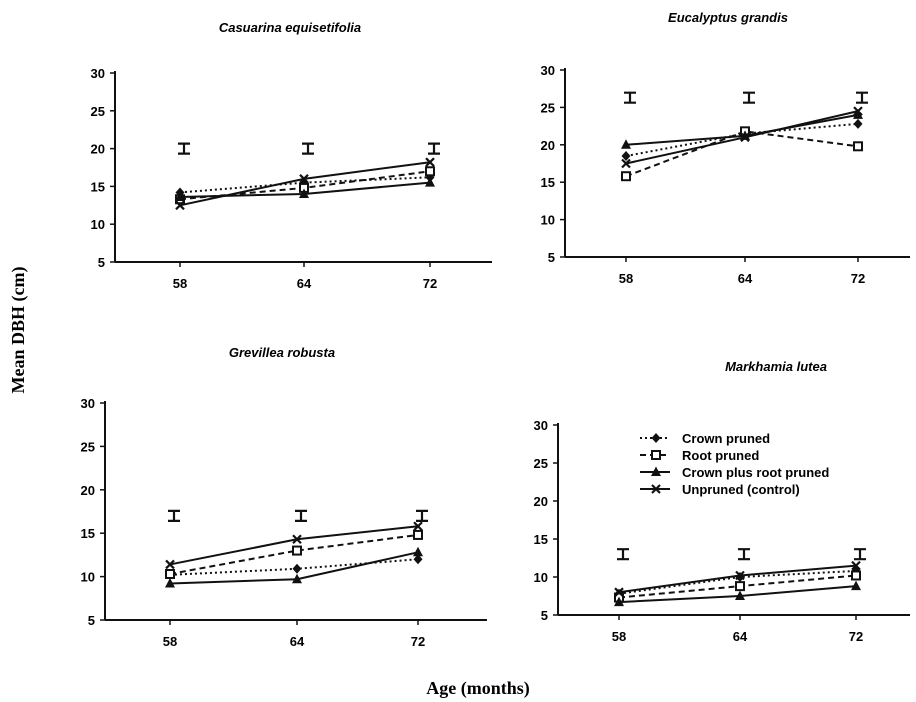 The width and height of the screenshot is (916, 702). I want to click on panel-title: Markhamia lutea, so click(776, 366).